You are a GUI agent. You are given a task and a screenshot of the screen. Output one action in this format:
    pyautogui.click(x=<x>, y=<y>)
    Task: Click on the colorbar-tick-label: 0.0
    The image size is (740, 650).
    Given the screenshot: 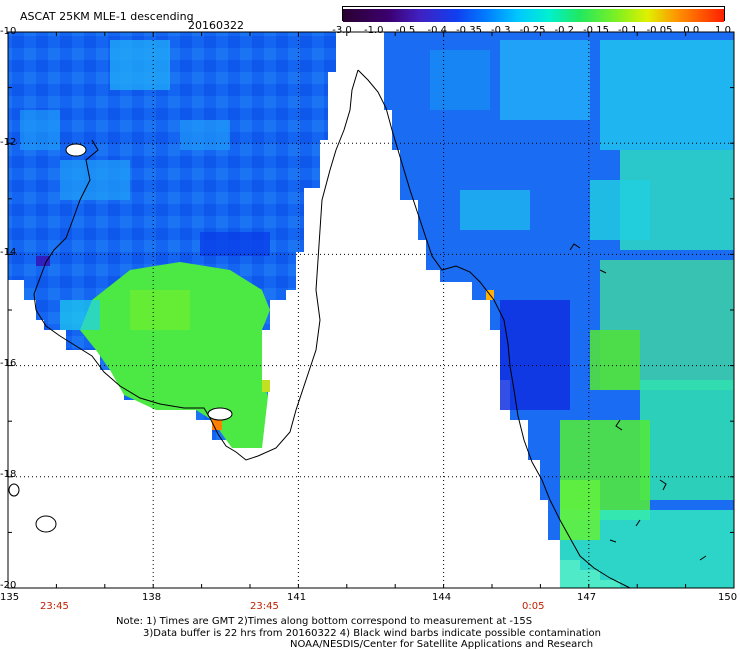 What is the action you would take?
    pyautogui.click(x=691, y=30)
    